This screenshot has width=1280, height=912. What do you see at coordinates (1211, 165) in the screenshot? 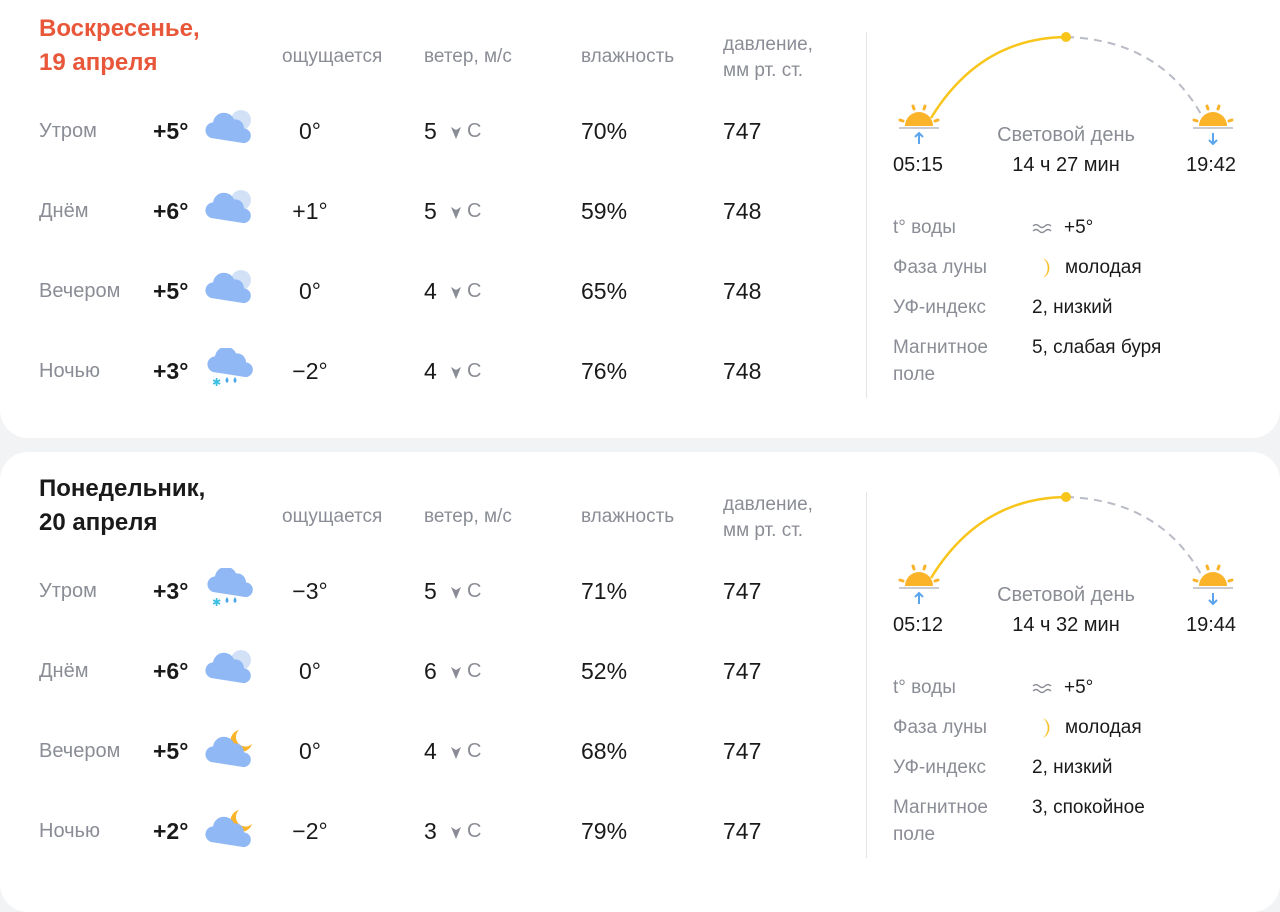
I see `sunset-time: 19:42` at bounding box center [1211, 165].